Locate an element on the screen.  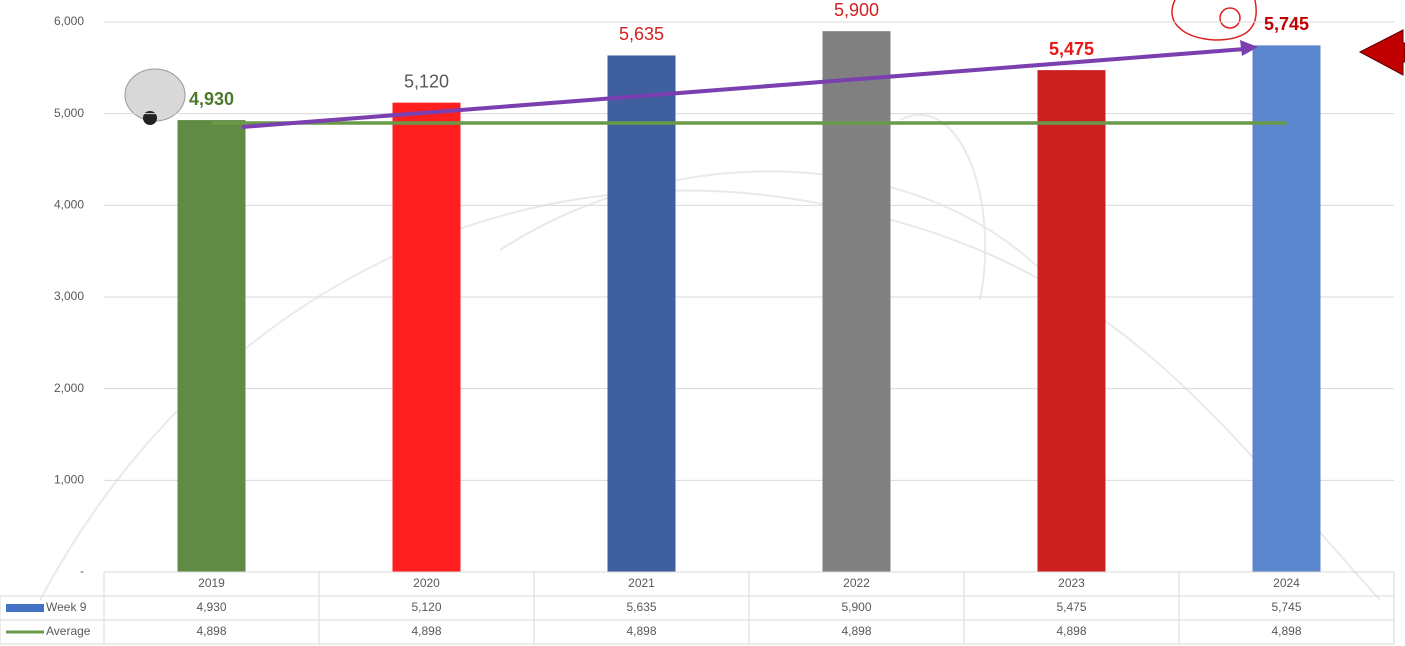
table-cell: 5,900 is located at coordinates (856, 607).